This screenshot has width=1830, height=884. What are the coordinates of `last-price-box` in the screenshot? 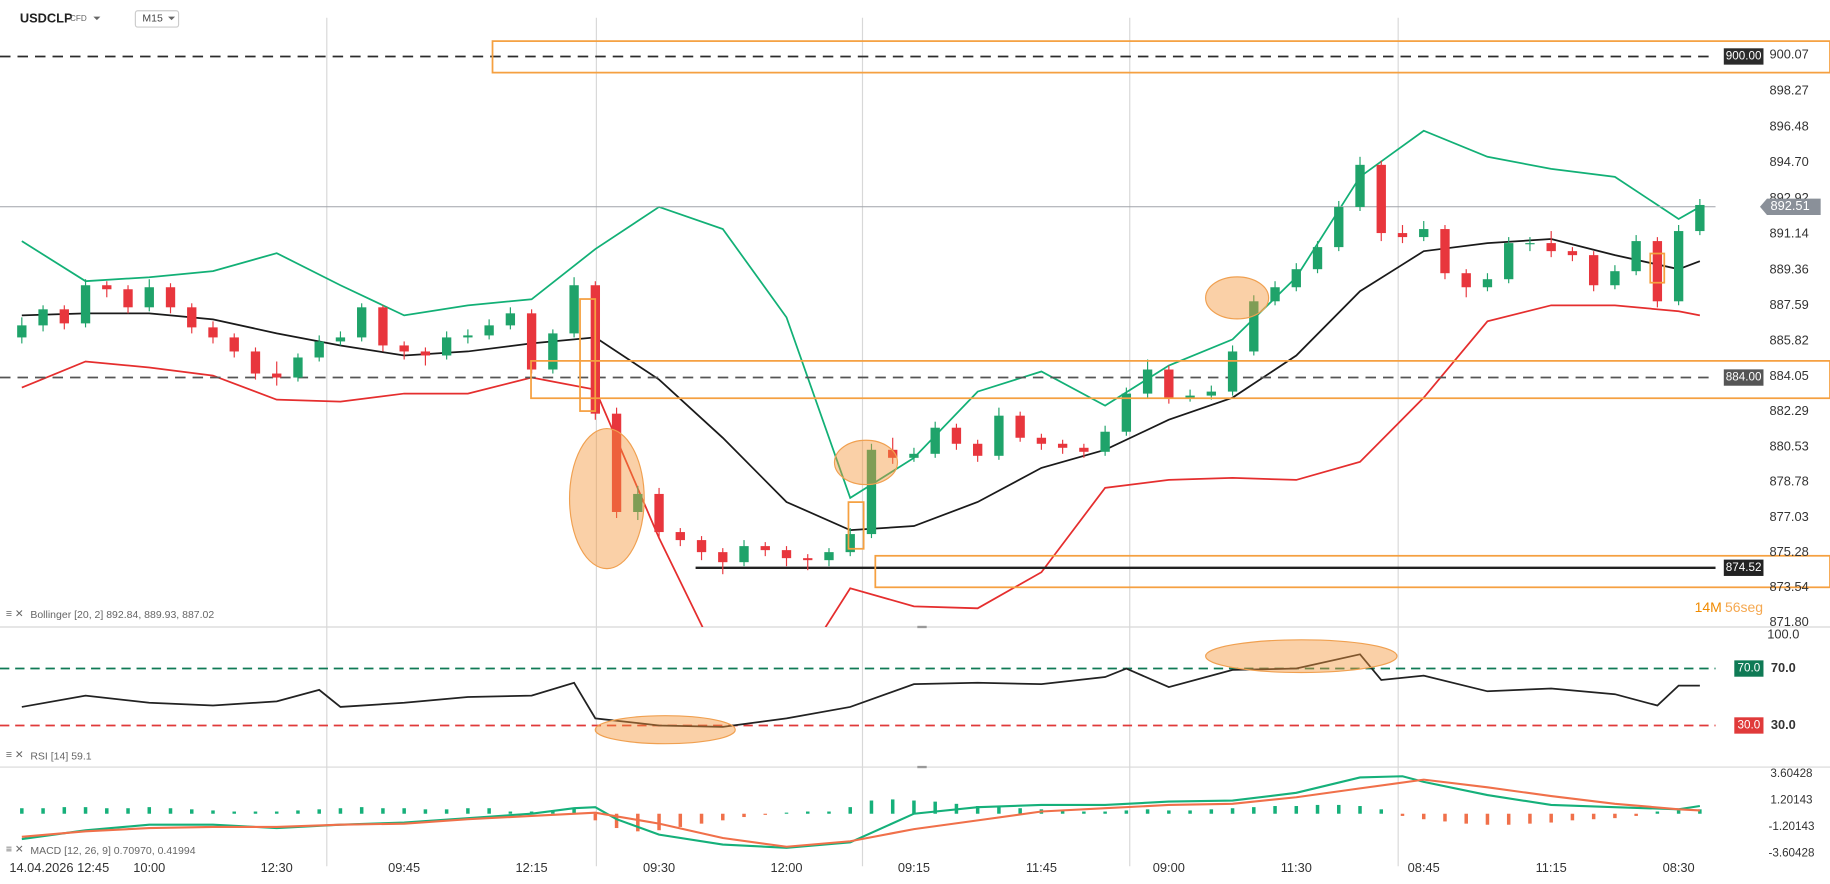 It's located at (1790, 206).